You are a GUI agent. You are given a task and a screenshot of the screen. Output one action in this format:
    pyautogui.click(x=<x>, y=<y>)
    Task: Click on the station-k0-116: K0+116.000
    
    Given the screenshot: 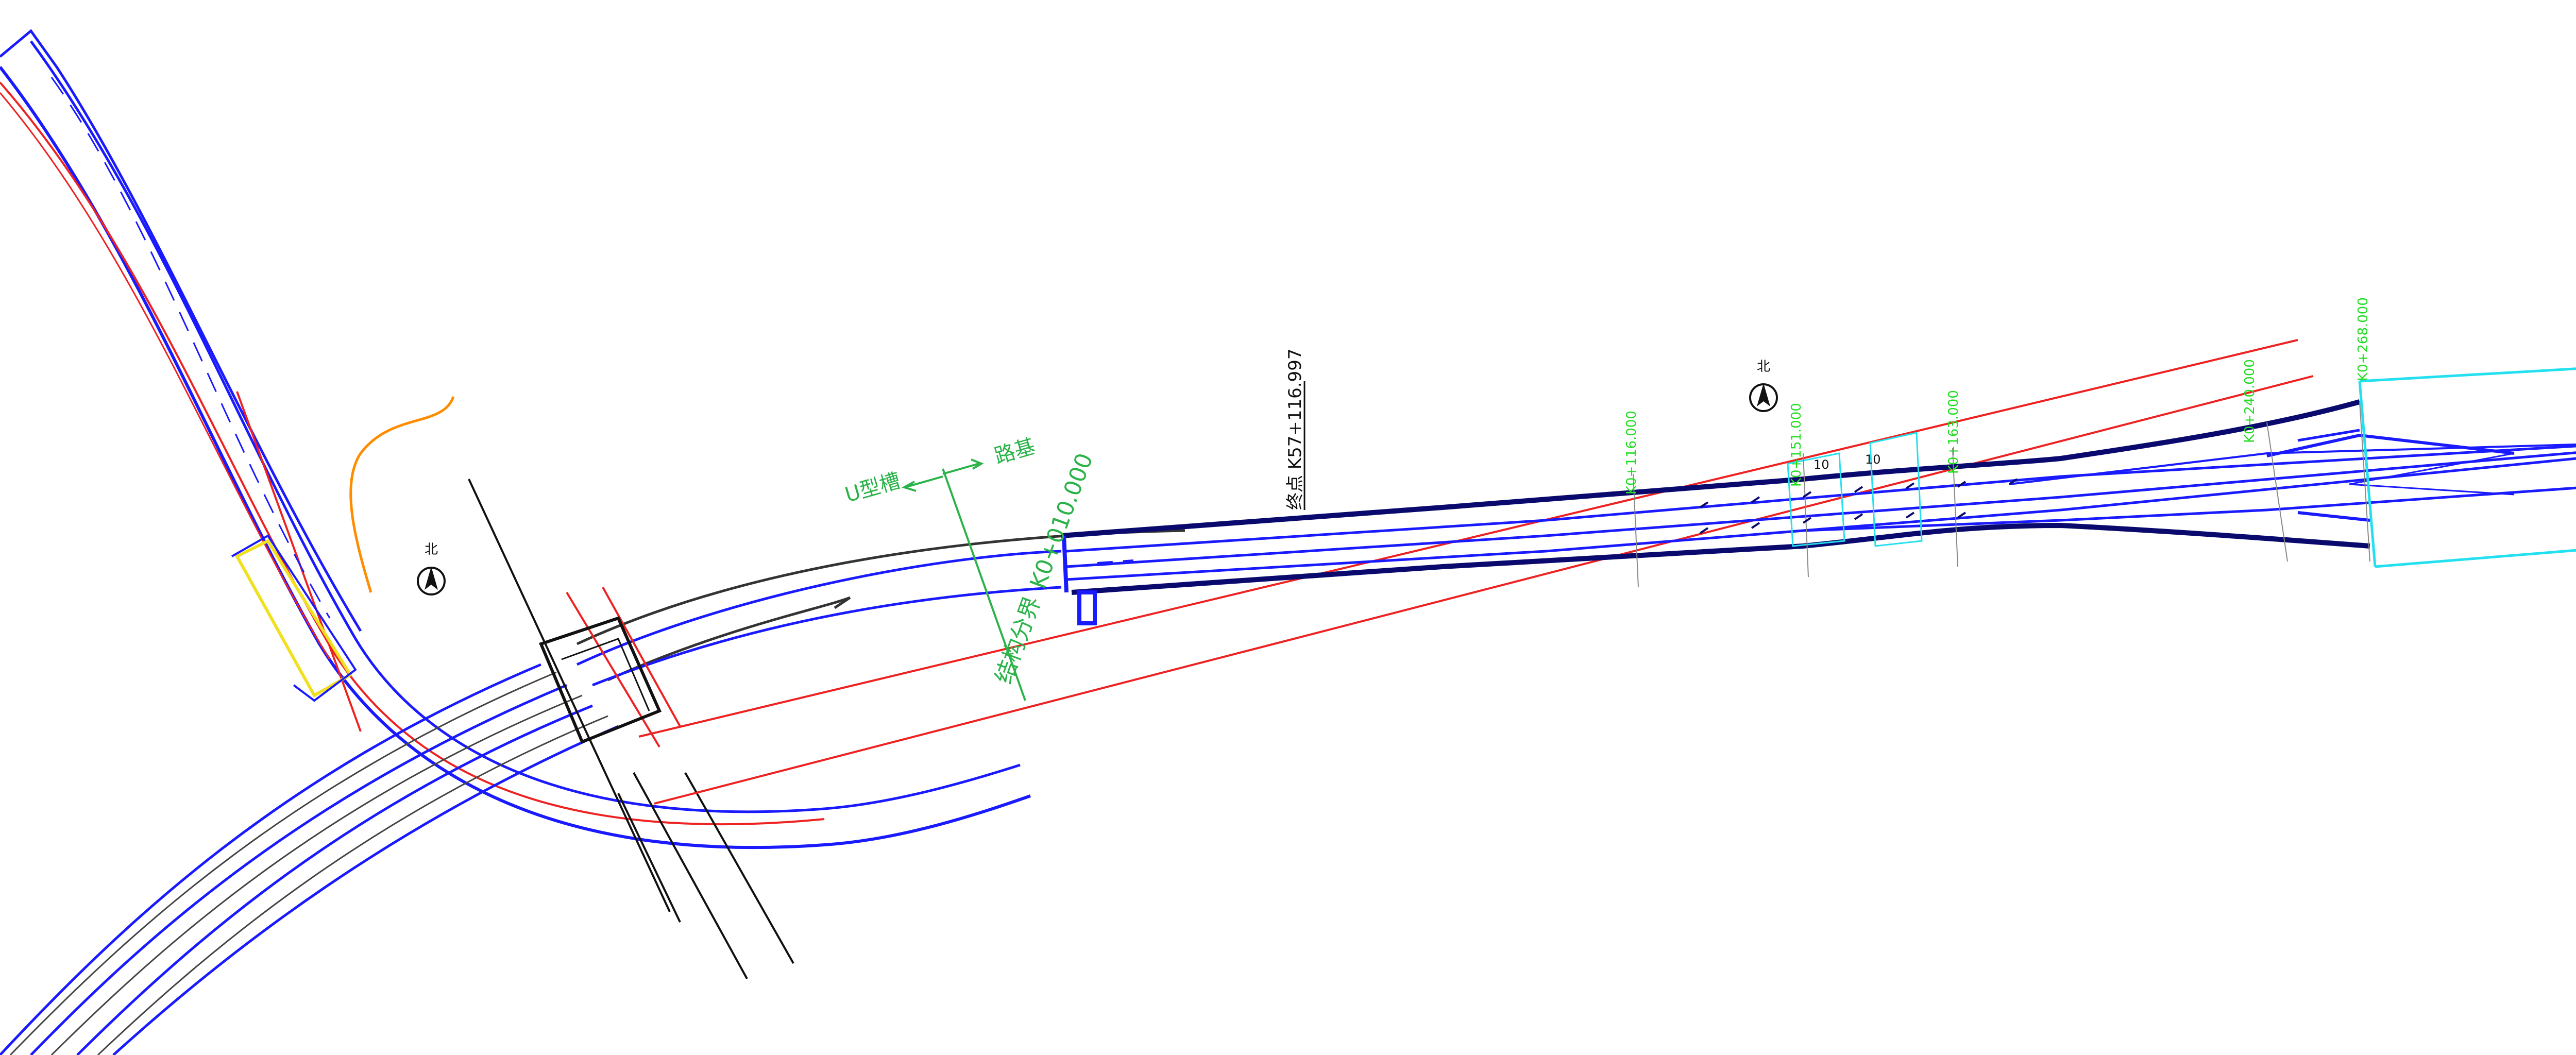 What is the action you would take?
    pyautogui.click(x=1631, y=453)
    